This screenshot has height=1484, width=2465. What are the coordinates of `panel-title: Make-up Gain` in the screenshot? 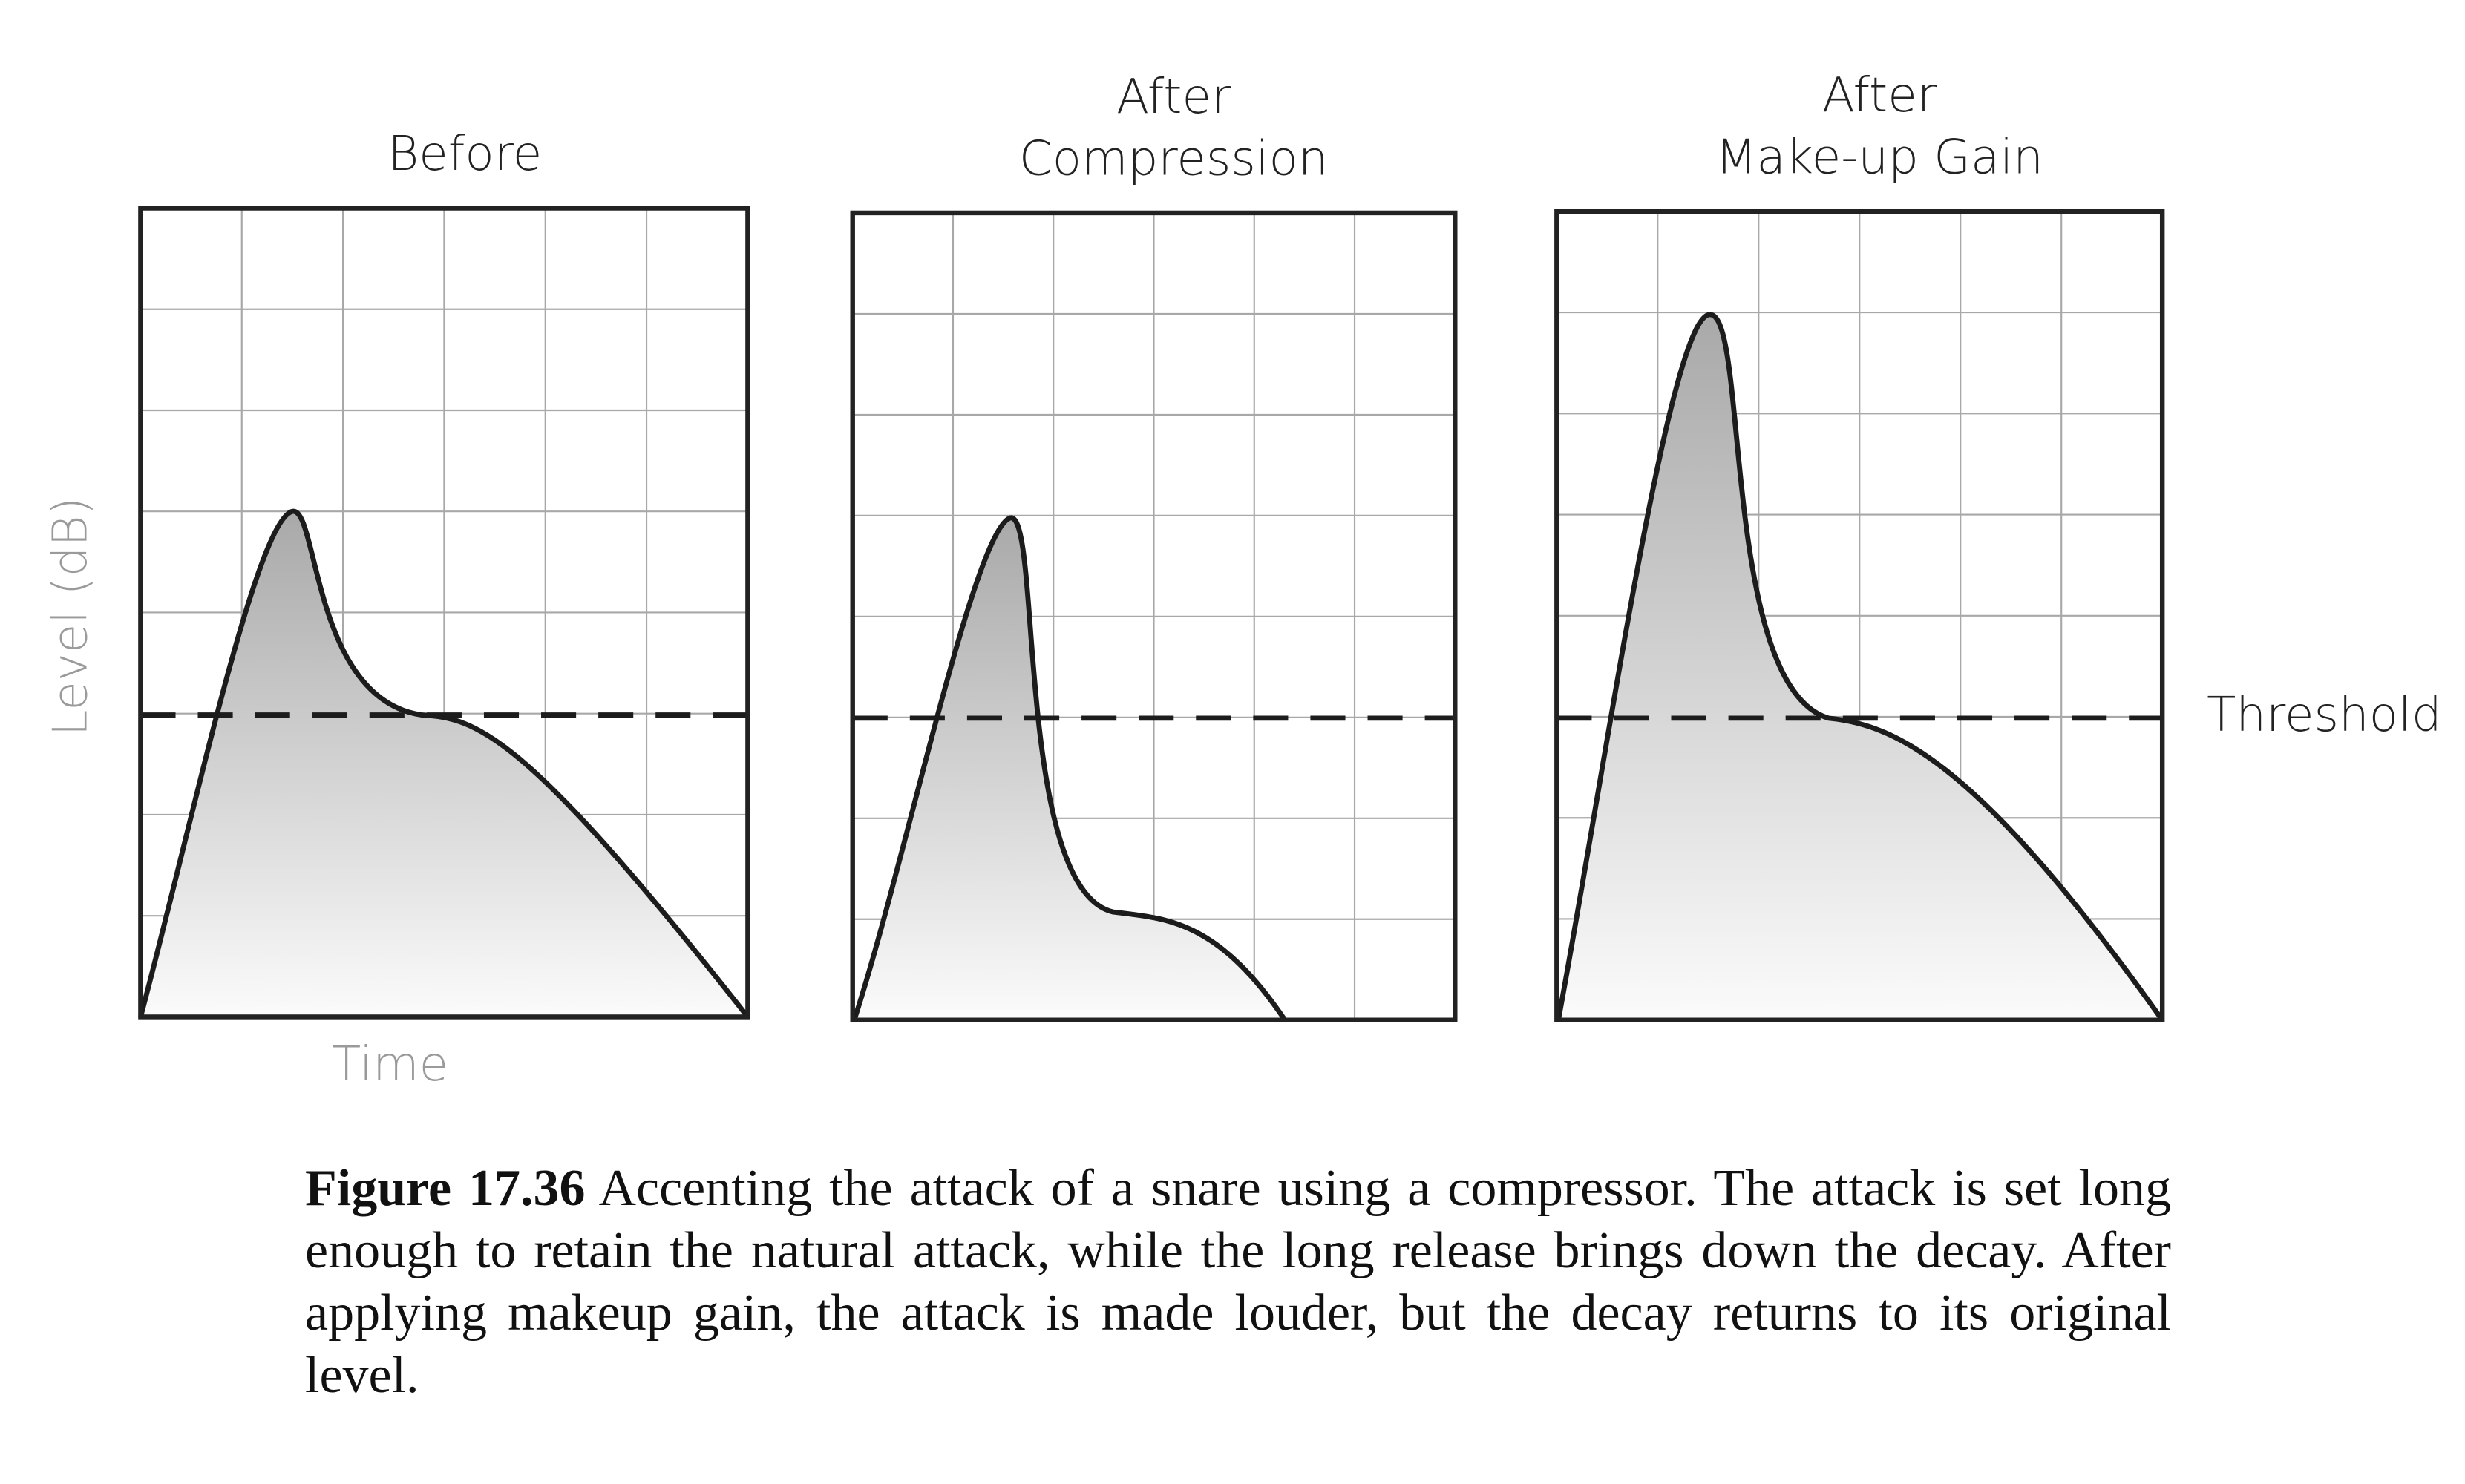 It's located at (1879, 157).